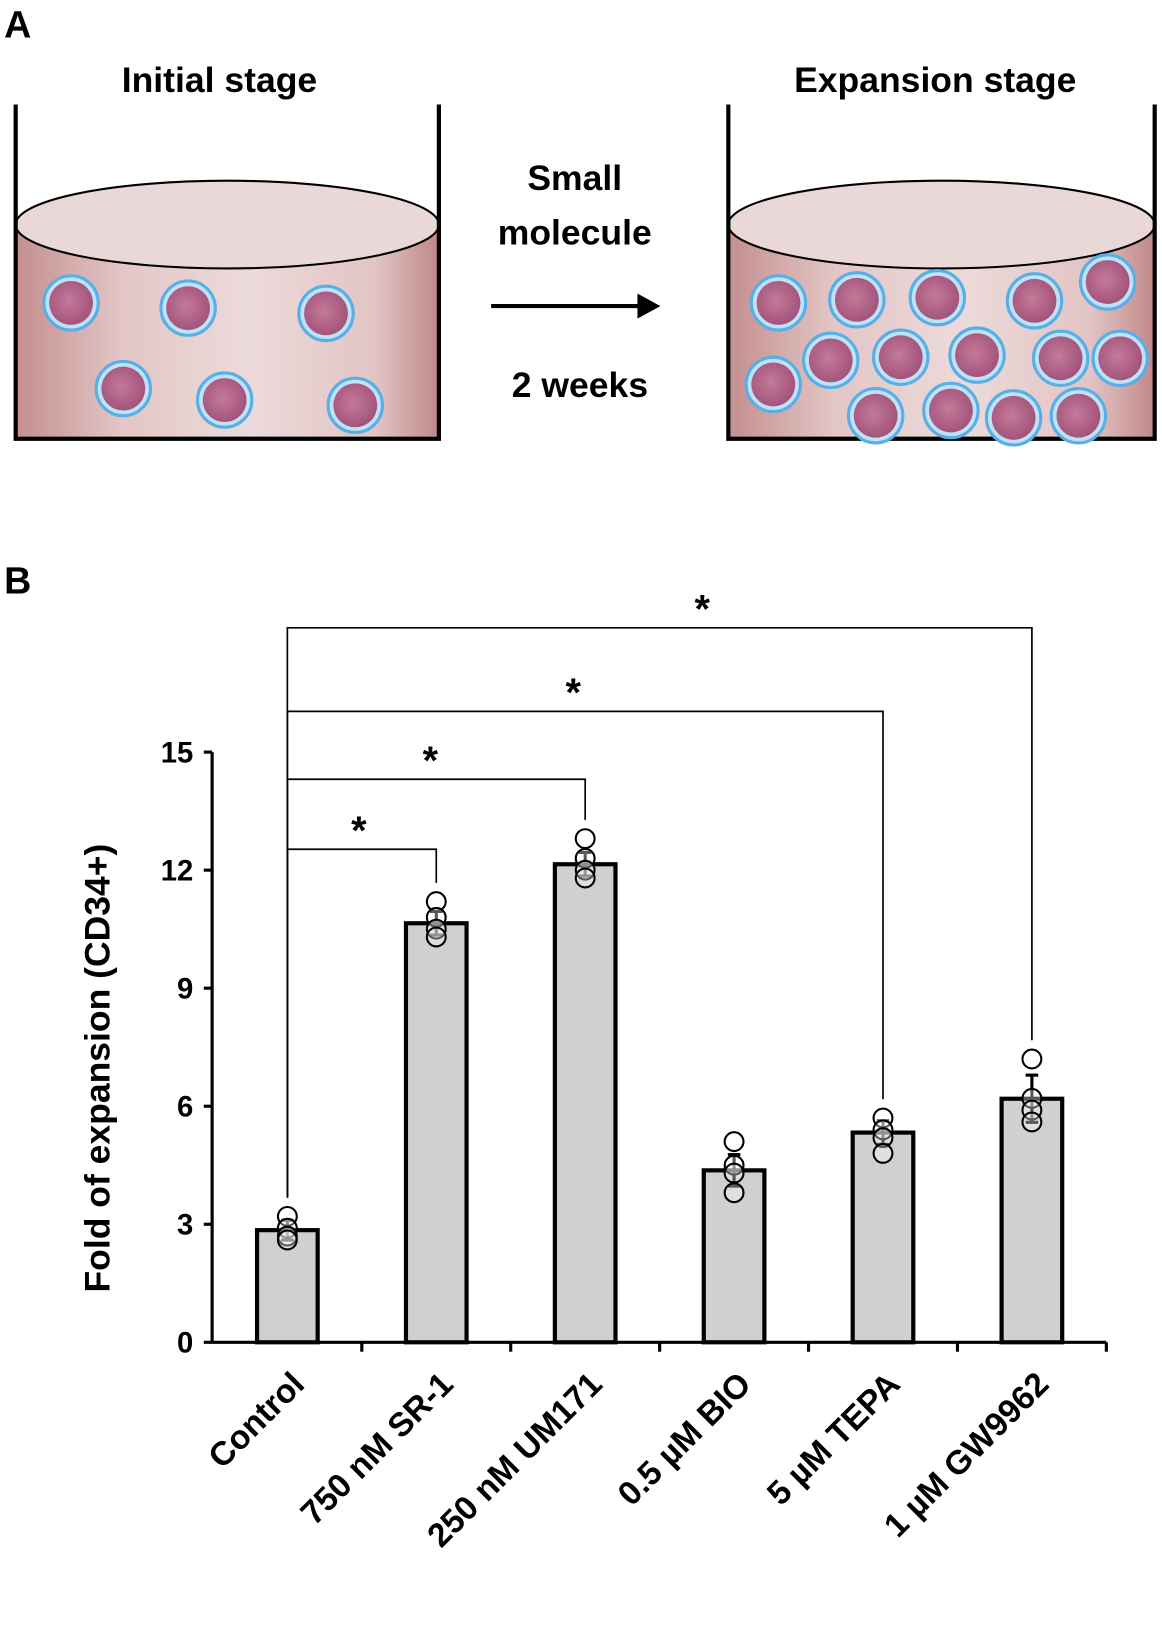 The height and width of the screenshot is (1640, 1162). I want to click on panel-b-label: B, so click(17, 580).